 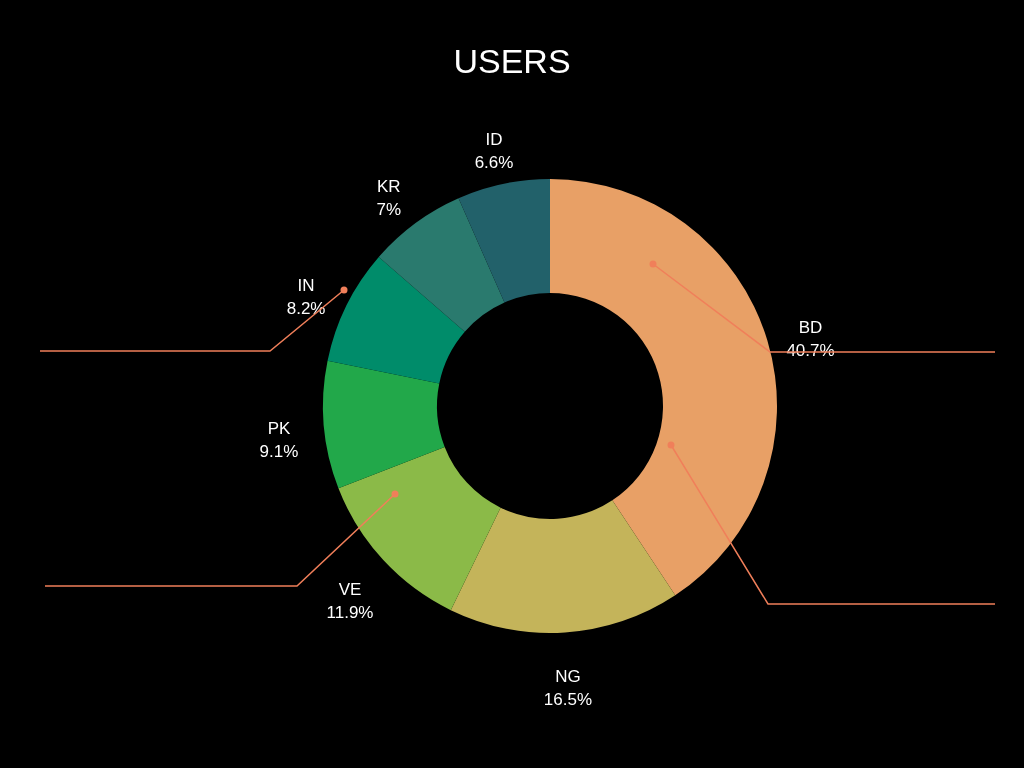 What do you see at coordinates (568, 700) in the screenshot?
I see `data-label: 16.5%` at bounding box center [568, 700].